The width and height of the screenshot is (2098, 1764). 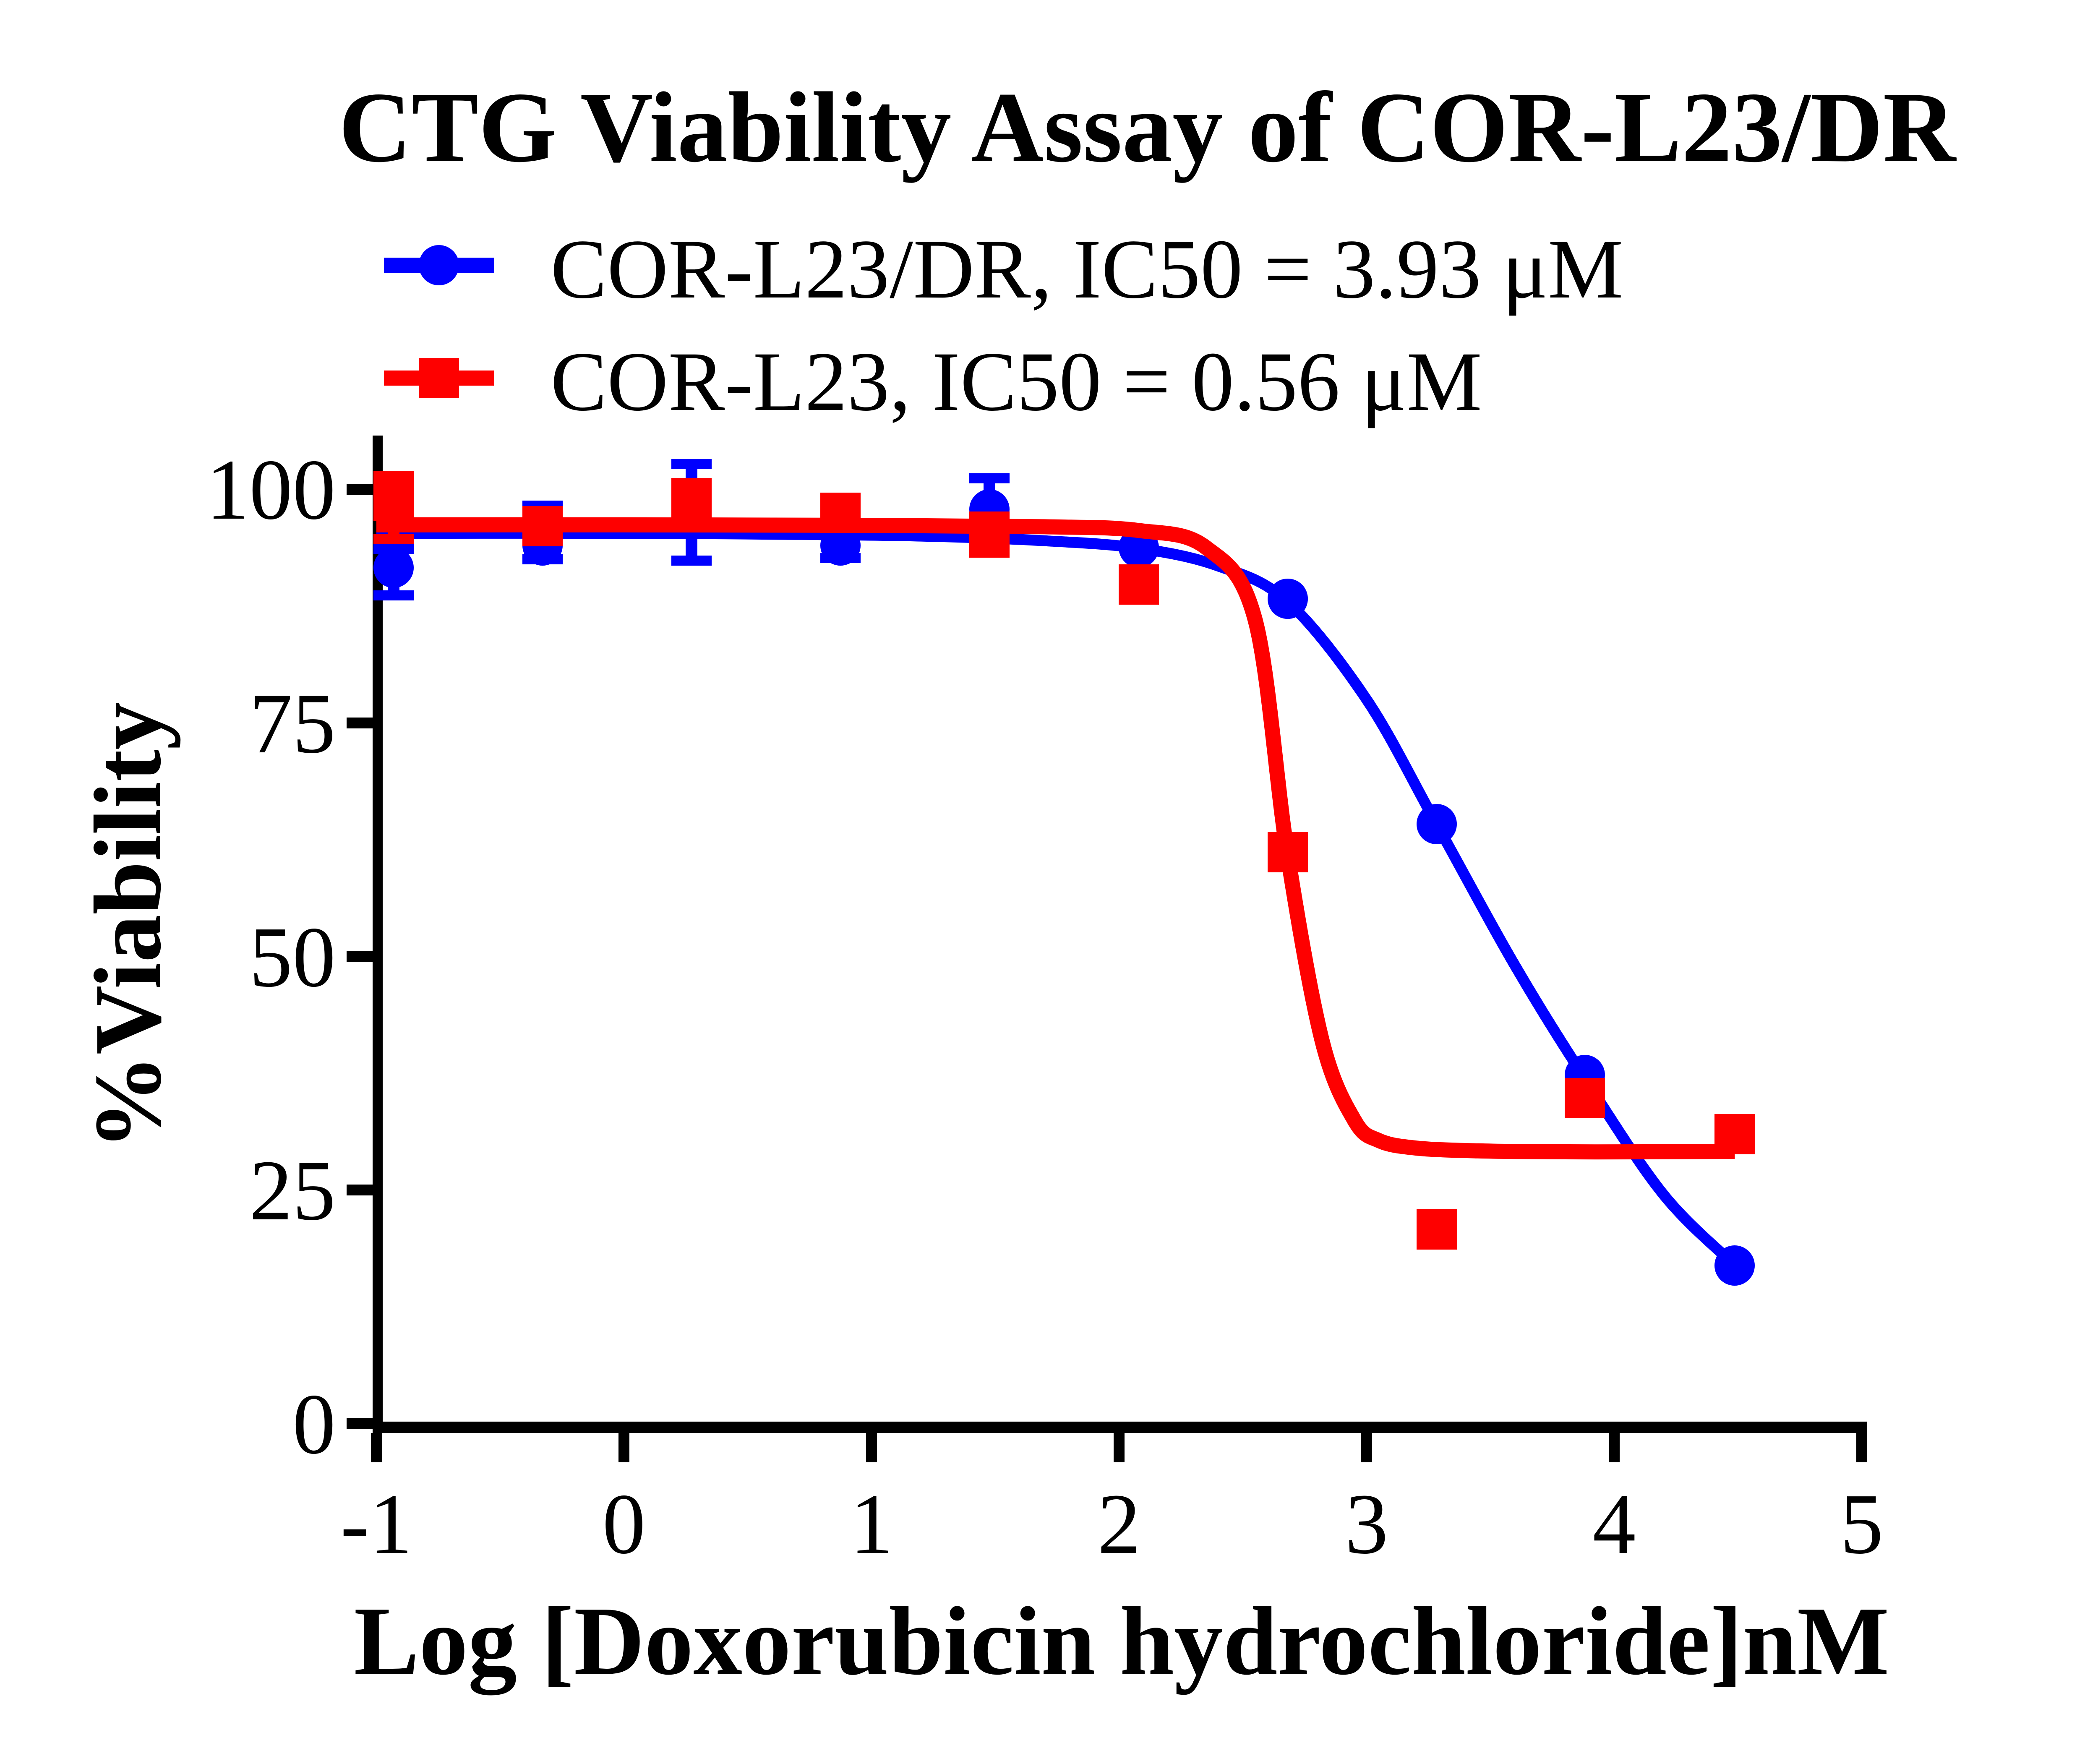 What do you see at coordinates (271, 489) in the screenshot?
I see `svg-text: 100` at bounding box center [271, 489].